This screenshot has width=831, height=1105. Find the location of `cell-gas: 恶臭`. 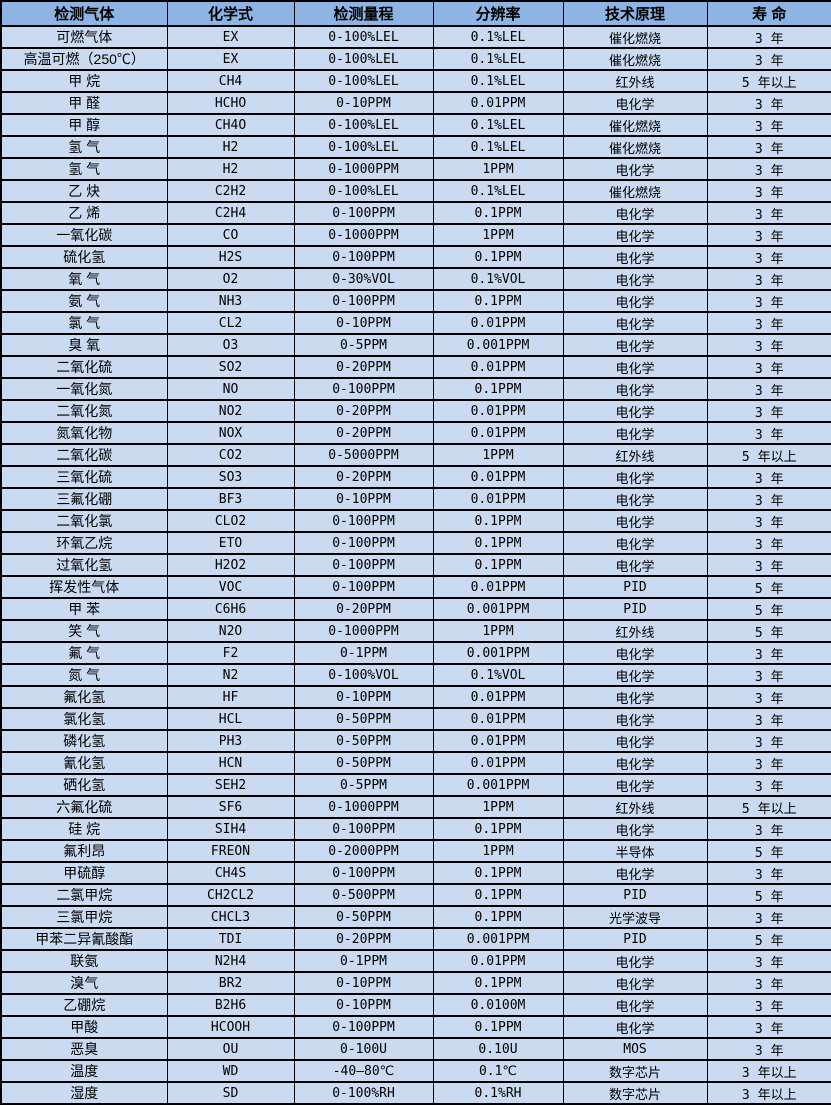

cell-gas: 恶臭 is located at coordinates (84, 1049).